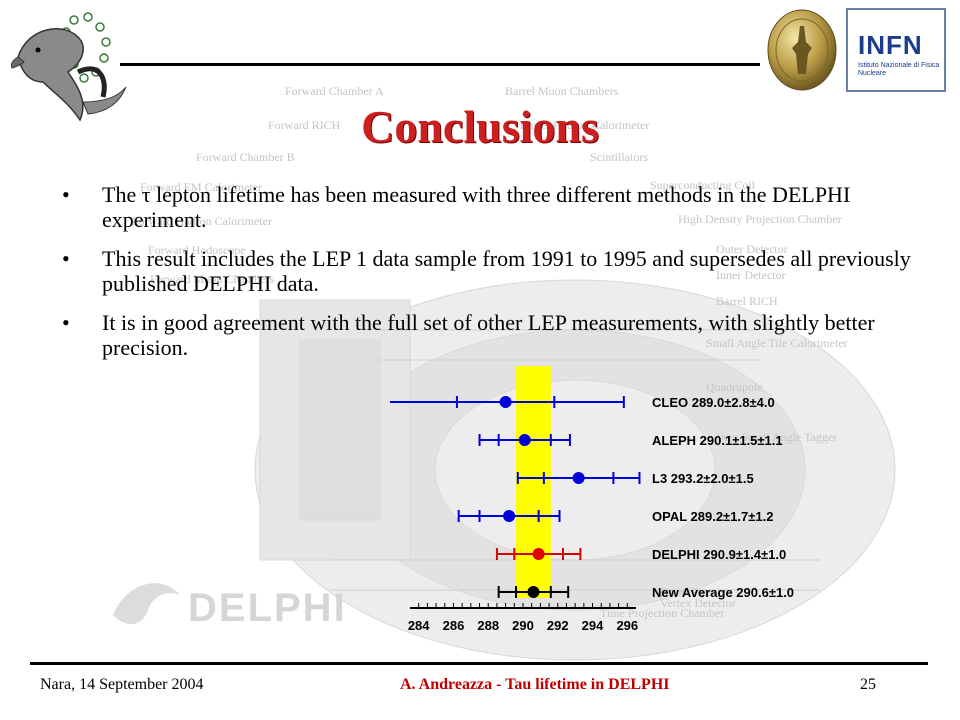 This screenshot has width=960, height=720. What do you see at coordinates (719, 554) in the screenshot?
I see `series-label: DELPHI 290.9±1.4±1.0` at bounding box center [719, 554].